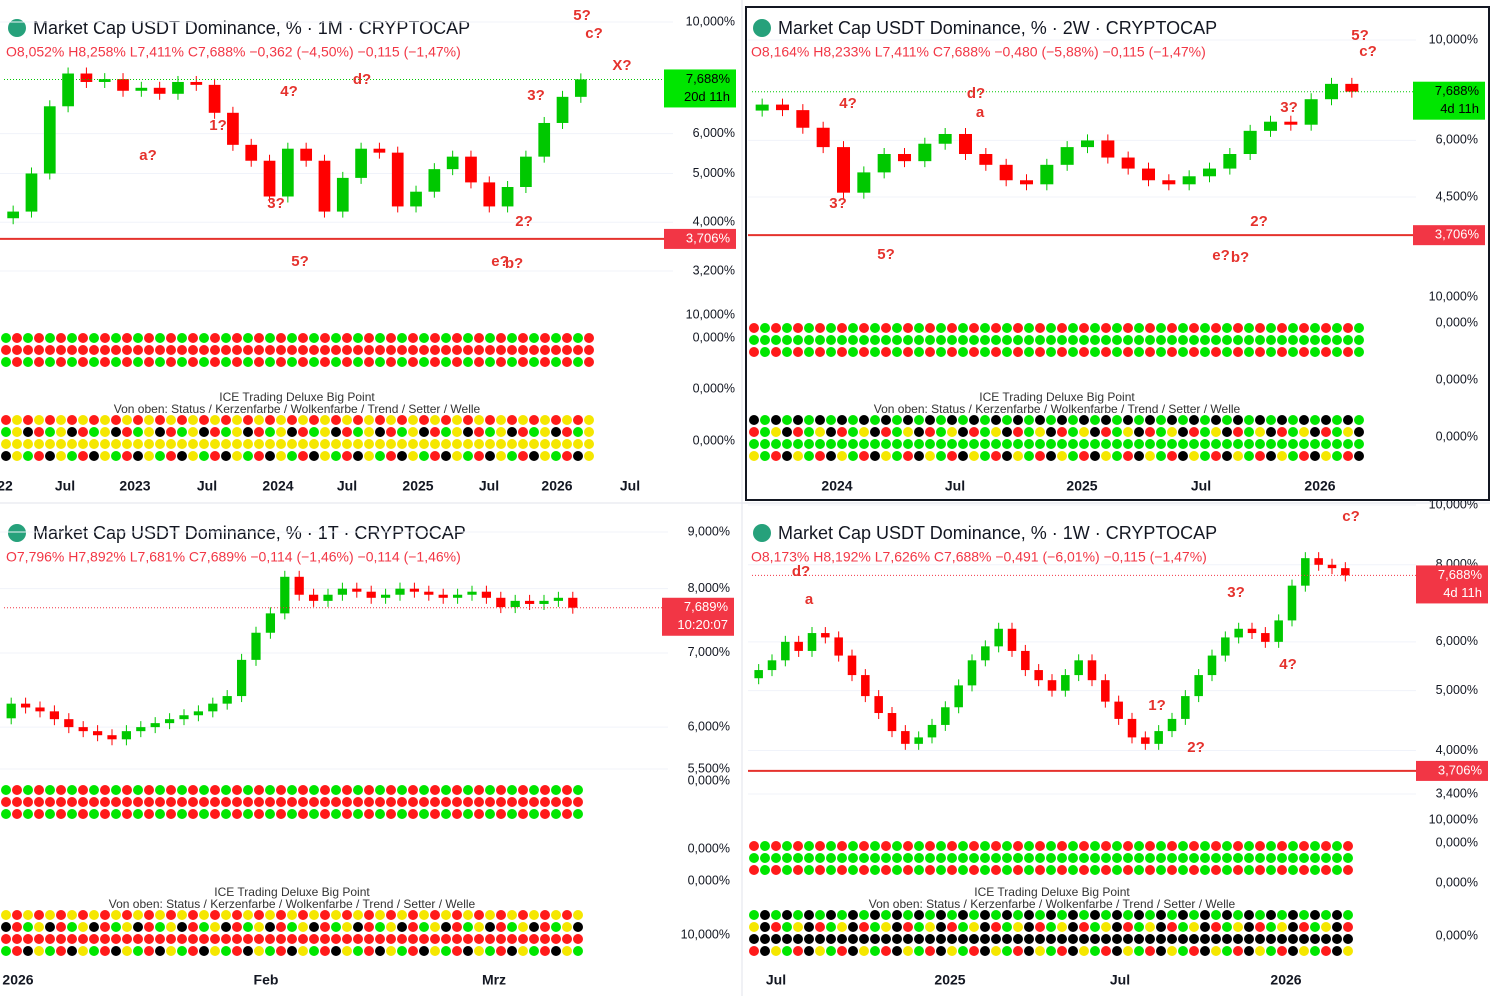 The height and width of the screenshot is (996, 1490). Describe the element at coordinates (1457, 882) in the screenshot. I see `indicator-axis-label: 0,000%` at that location.